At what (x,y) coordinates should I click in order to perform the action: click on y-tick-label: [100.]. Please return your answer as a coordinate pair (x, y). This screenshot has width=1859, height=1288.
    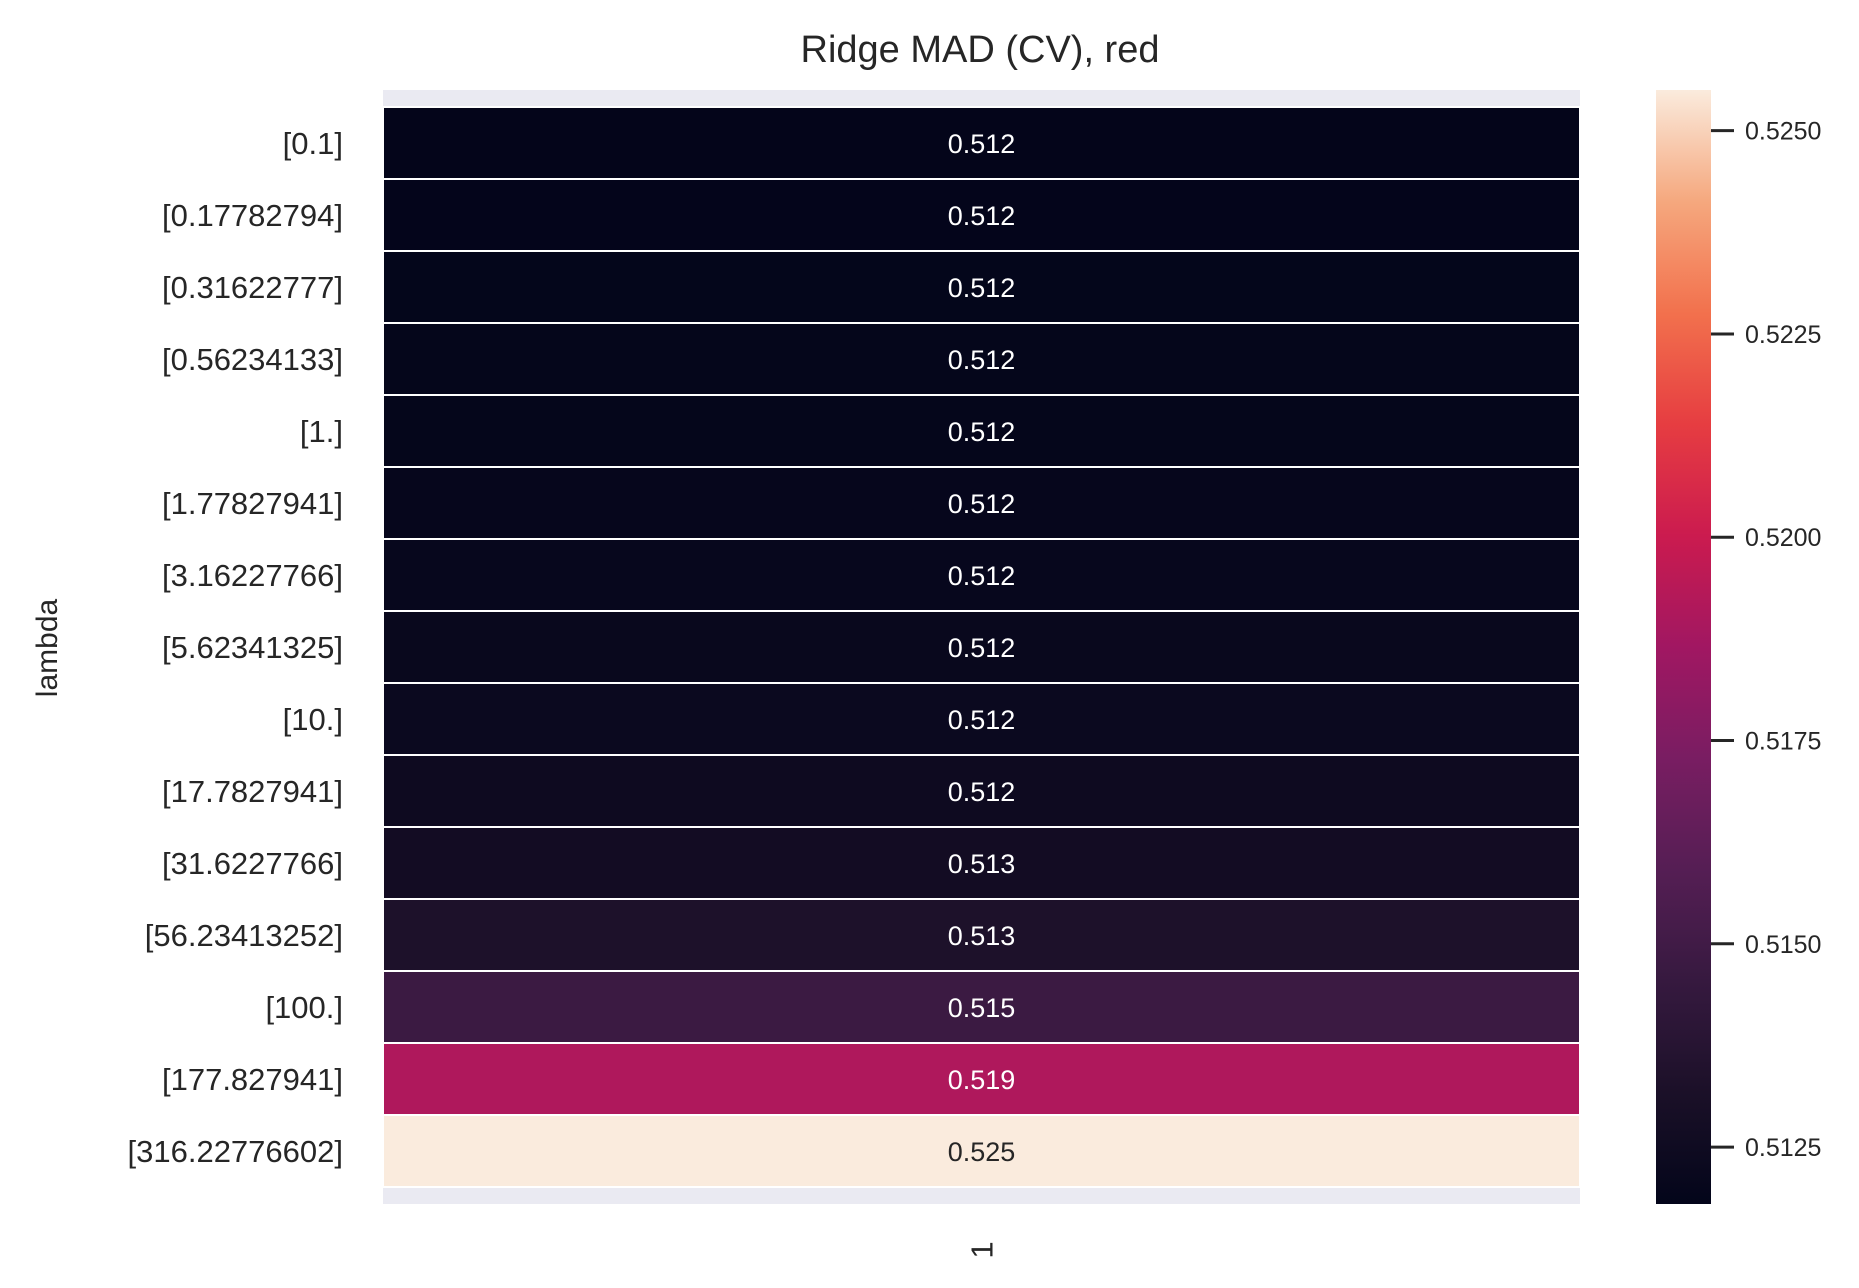
    Looking at the image, I should click on (304, 1007).